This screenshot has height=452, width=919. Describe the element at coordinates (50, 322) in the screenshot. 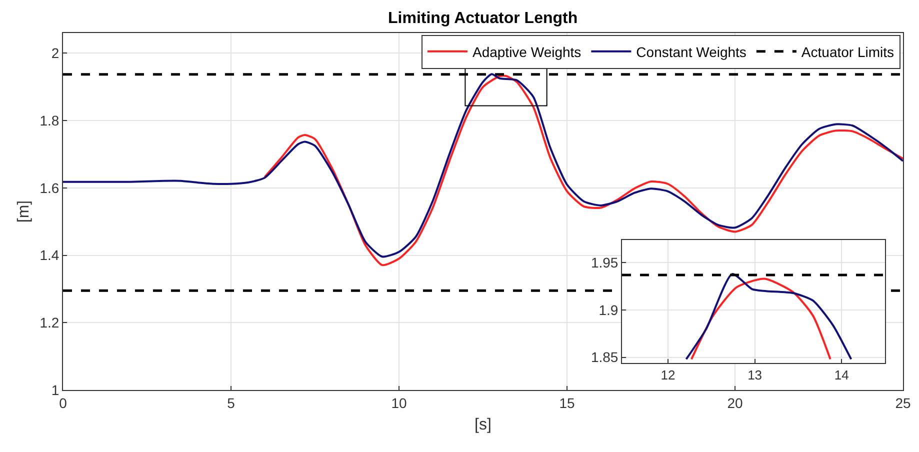

I see `y-tick-label: 1.2` at that location.